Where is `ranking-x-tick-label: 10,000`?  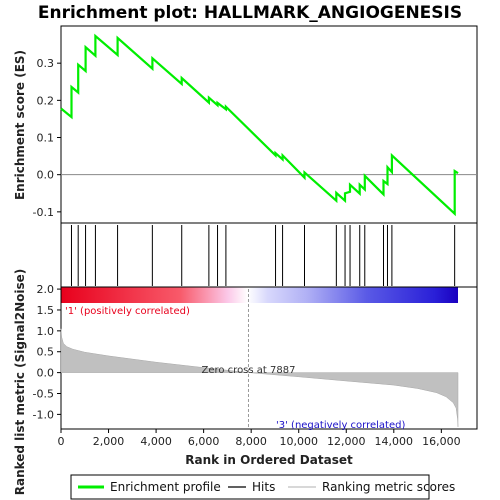
ranking-x-tick-label: 10,000 is located at coordinates (298, 441).